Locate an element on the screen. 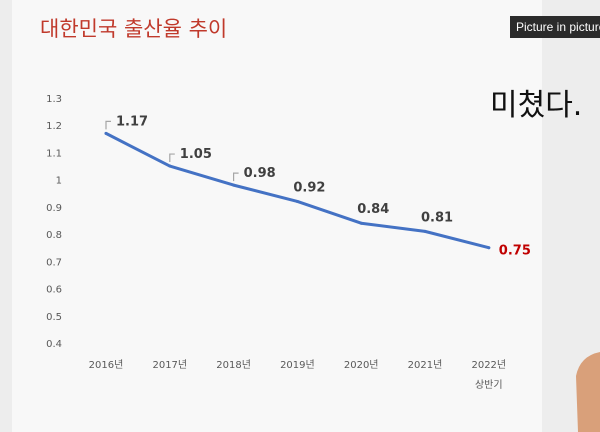  y-tick-label: 1.2 is located at coordinates (54, 126).